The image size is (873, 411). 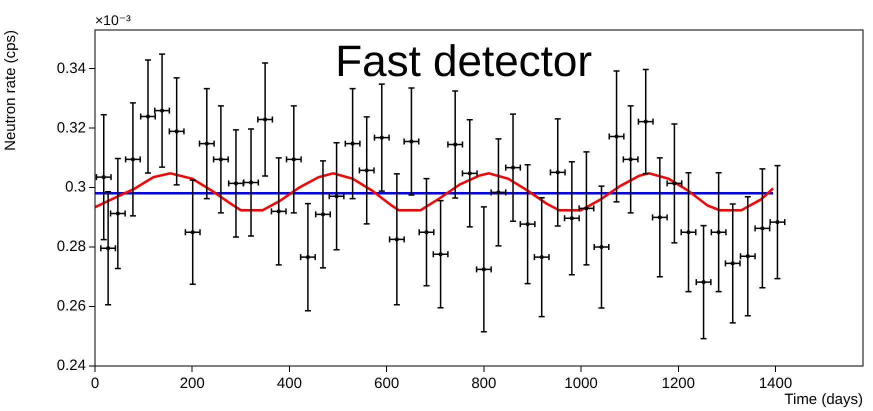 What do you see at coordinates (113, 20) in the screenshot?
I see `text: ×10⁻³` at bounding box center [113, 20].